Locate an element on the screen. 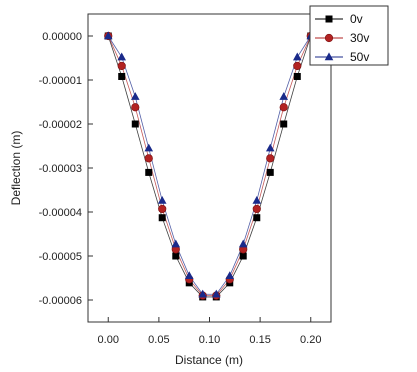 The image size is (417, 372). x-tick-label: 0.20 is located at coordinates (310, 340).